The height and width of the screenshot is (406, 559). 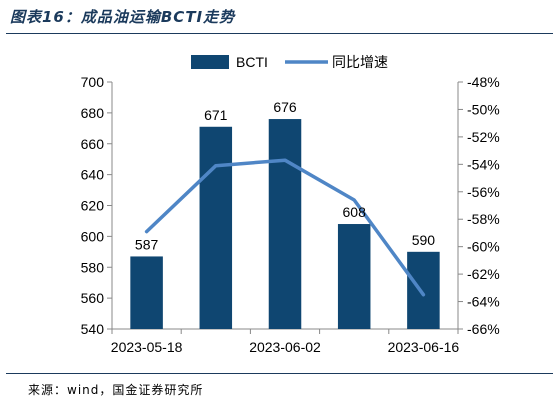 What do you see at coordinates (483, 329) in the screenshot?
I see `y2-tick-label: -66%` at bounding box center [483, 329].